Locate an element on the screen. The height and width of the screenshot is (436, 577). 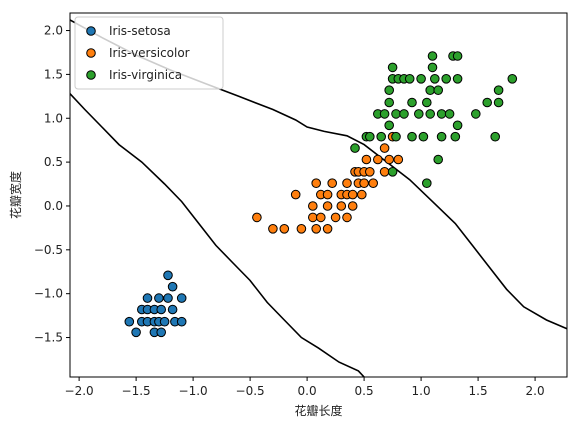
y-tick-label: −1.5 is located at coordinates (48, 338).